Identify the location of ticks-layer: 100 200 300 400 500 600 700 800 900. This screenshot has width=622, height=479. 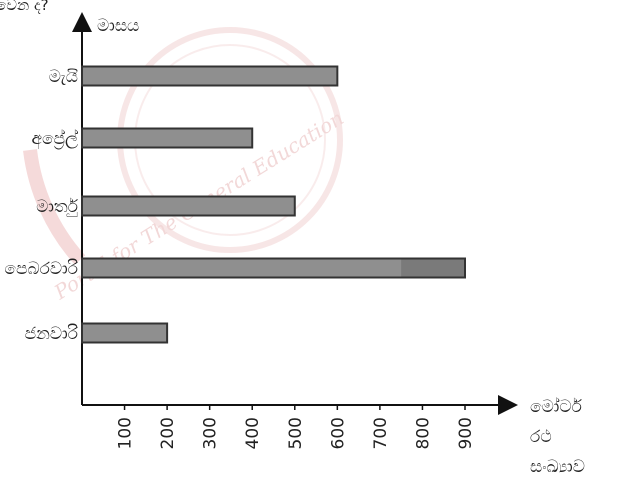
(296, 427).